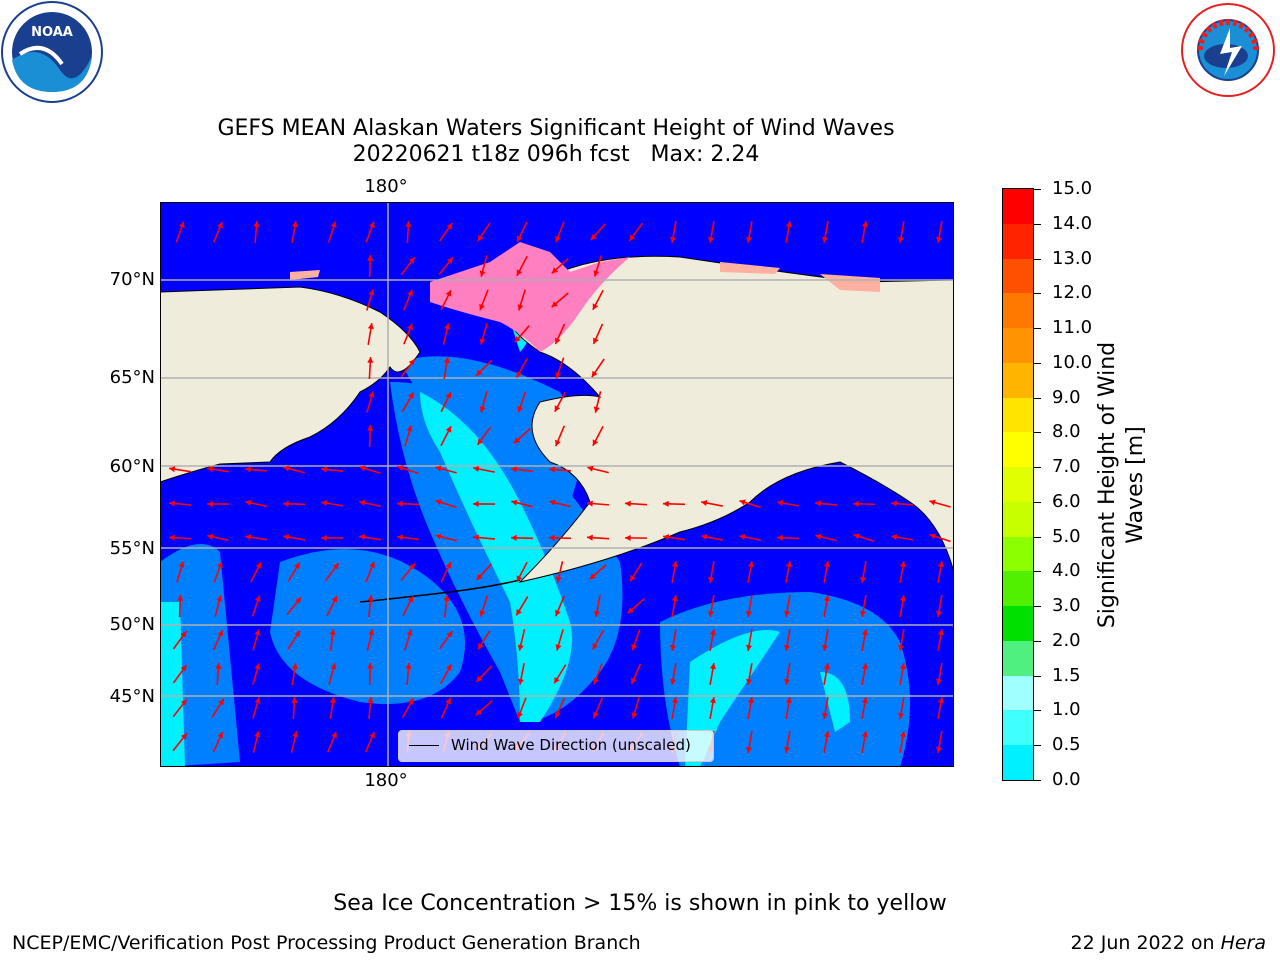 The image size is (1280, 960). Describe the element at coordinates (1228, 50) in the screenshot. I see `nws-logo` at that location.